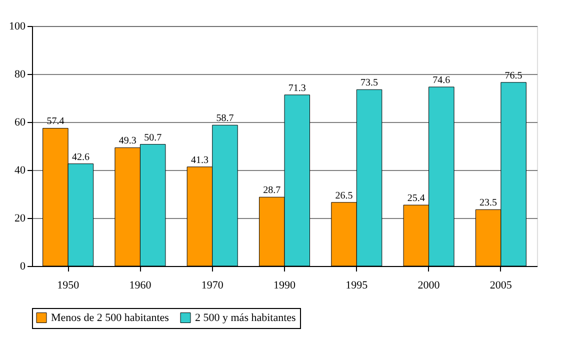  I want to click on x-tick-label: 1950, so click(68, 286).